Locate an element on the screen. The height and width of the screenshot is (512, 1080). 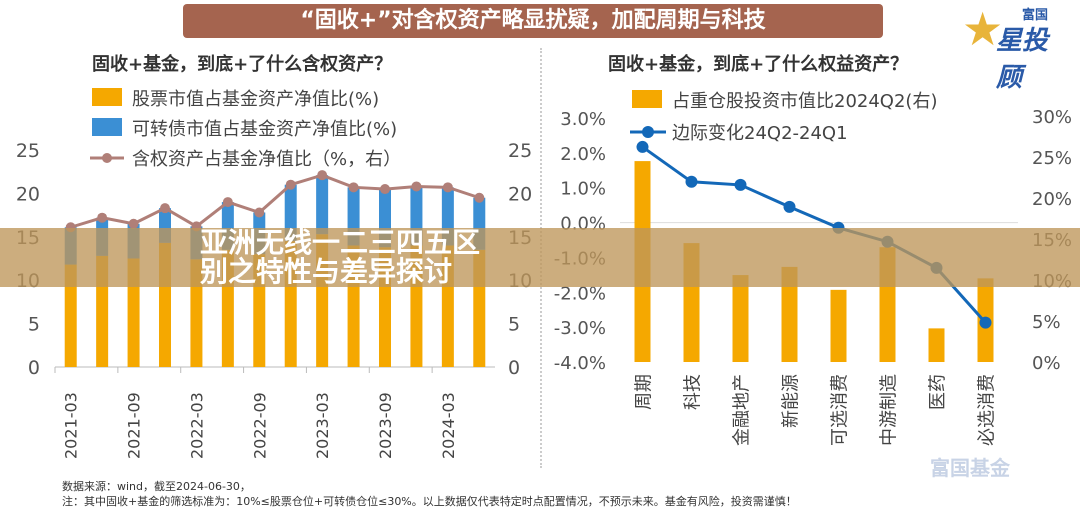
x-tick-label: 金融地产 is located at coordinates (742, 410).